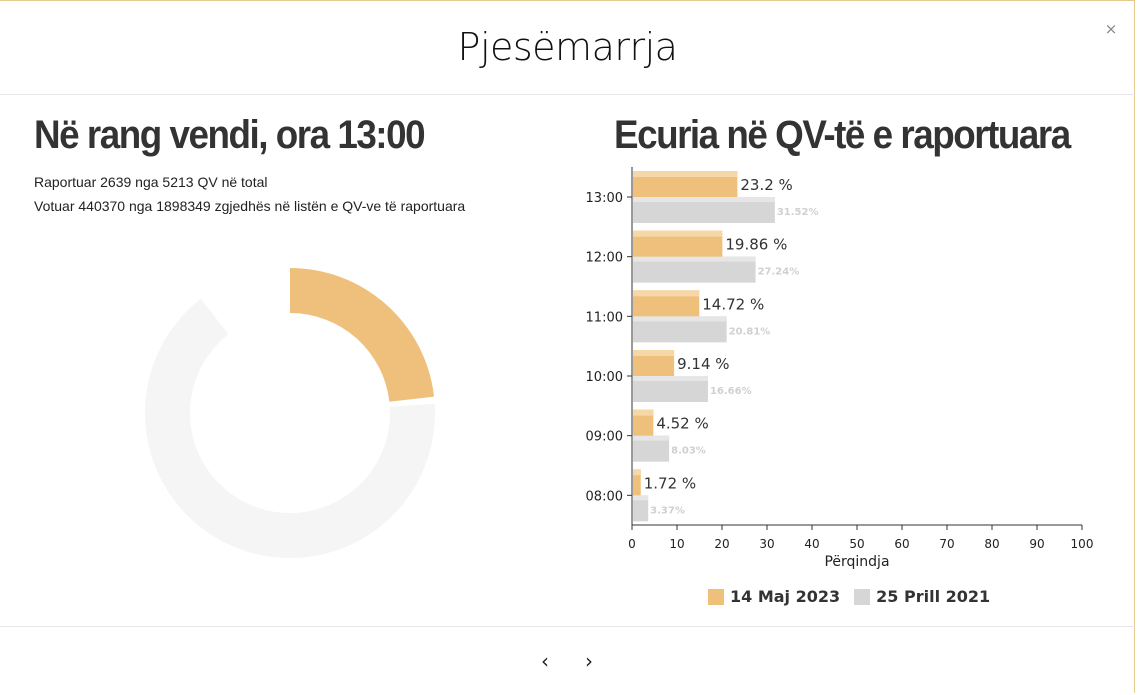 The height and width of the screenshot is (695, 1138). What do you see at coordinates (604, 496) in the screenshot?
I see `y-tick-label: 08:00` at bounding box center [604, 496].